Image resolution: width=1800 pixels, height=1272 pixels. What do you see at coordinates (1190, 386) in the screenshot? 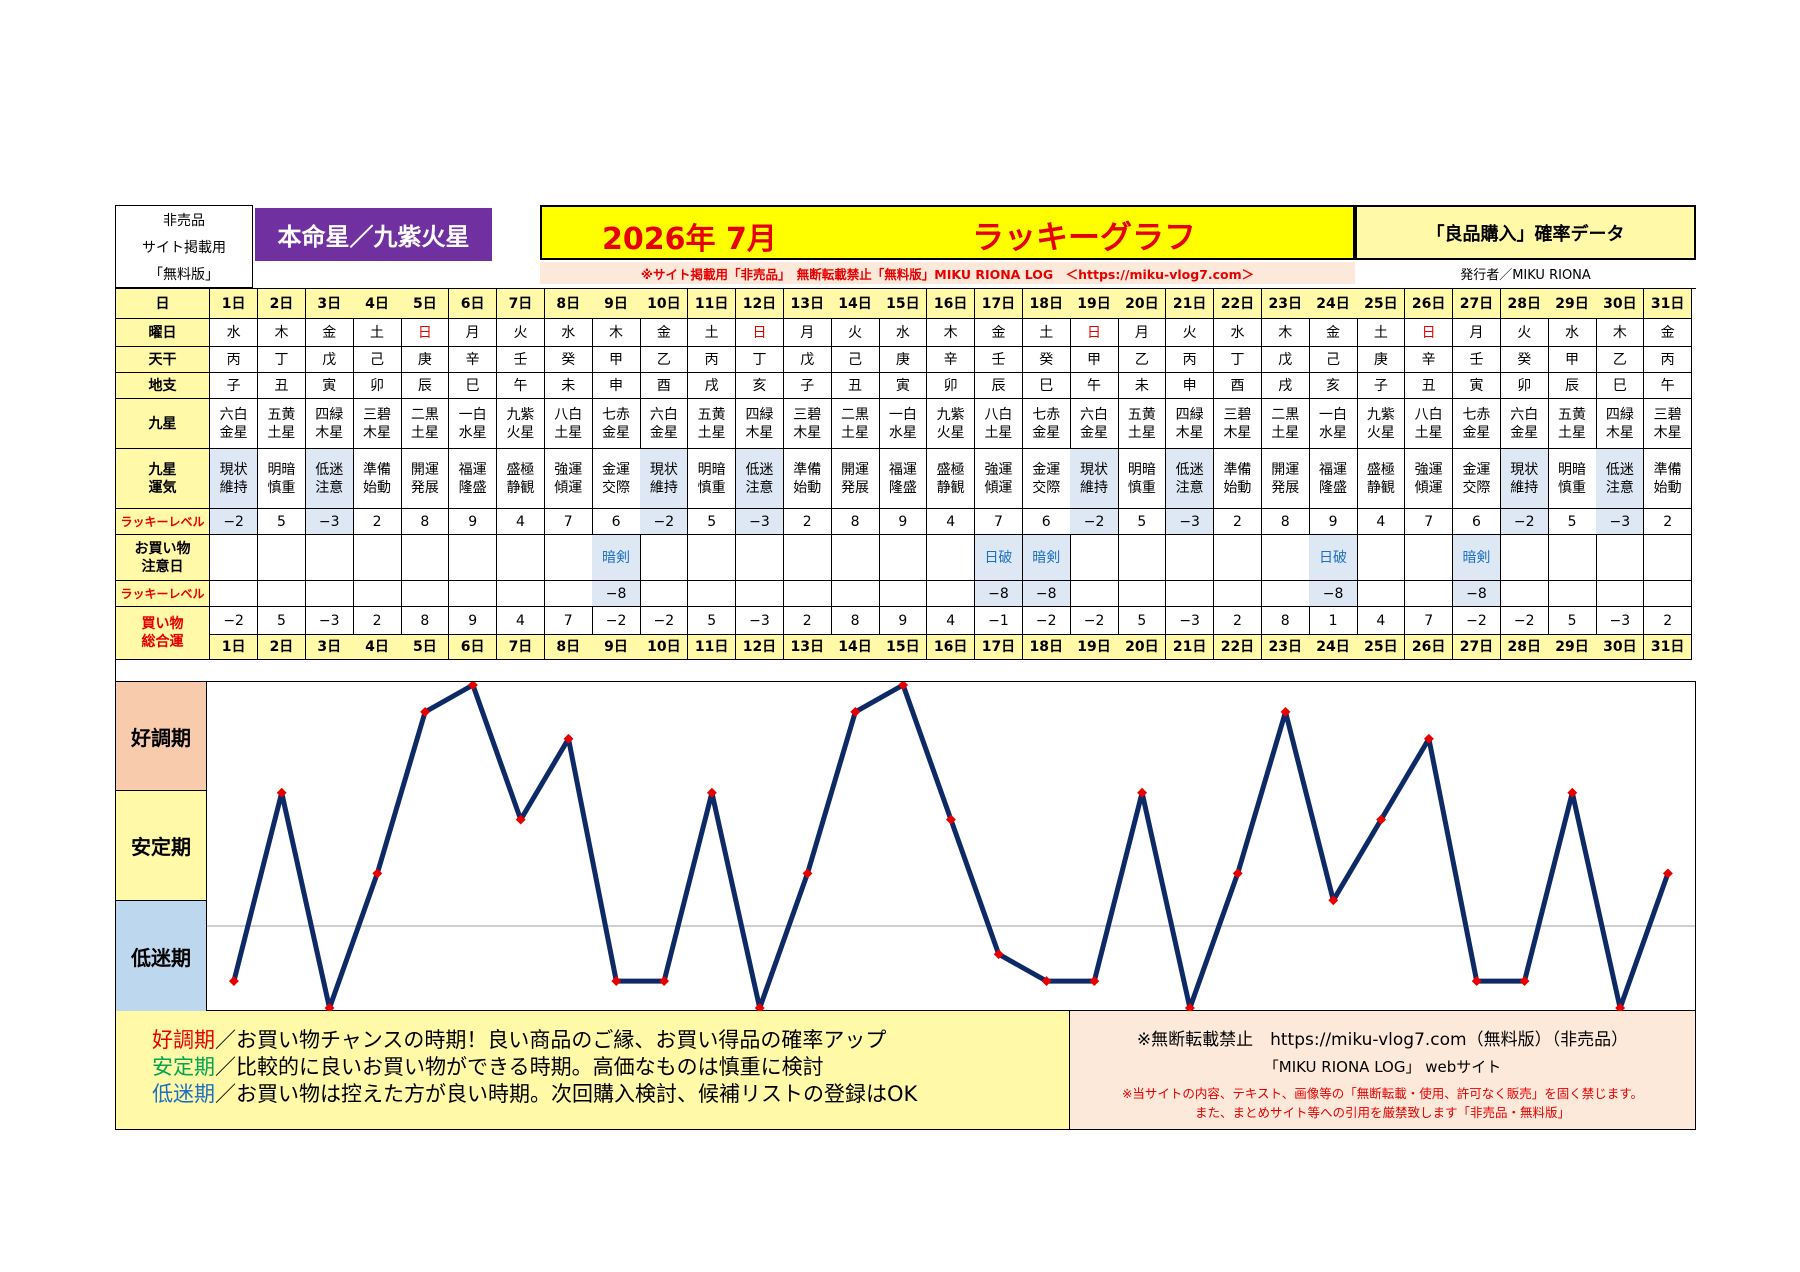
I see `branch-cell: 申` at bounding box center [1190, 386].